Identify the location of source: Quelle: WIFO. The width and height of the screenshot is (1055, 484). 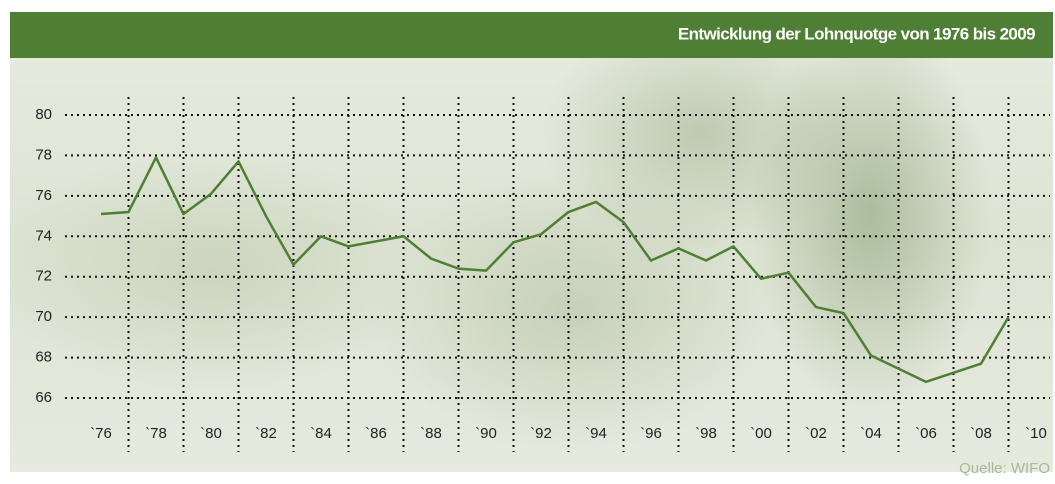
(1004, 468).